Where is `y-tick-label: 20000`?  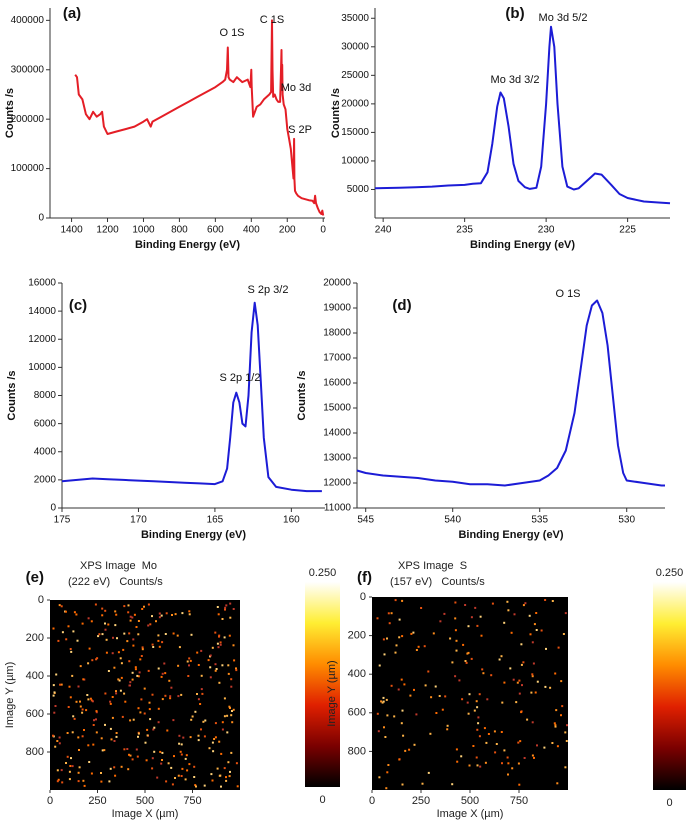
y-tick-label: 20000 is located at coordinates (337, 283).